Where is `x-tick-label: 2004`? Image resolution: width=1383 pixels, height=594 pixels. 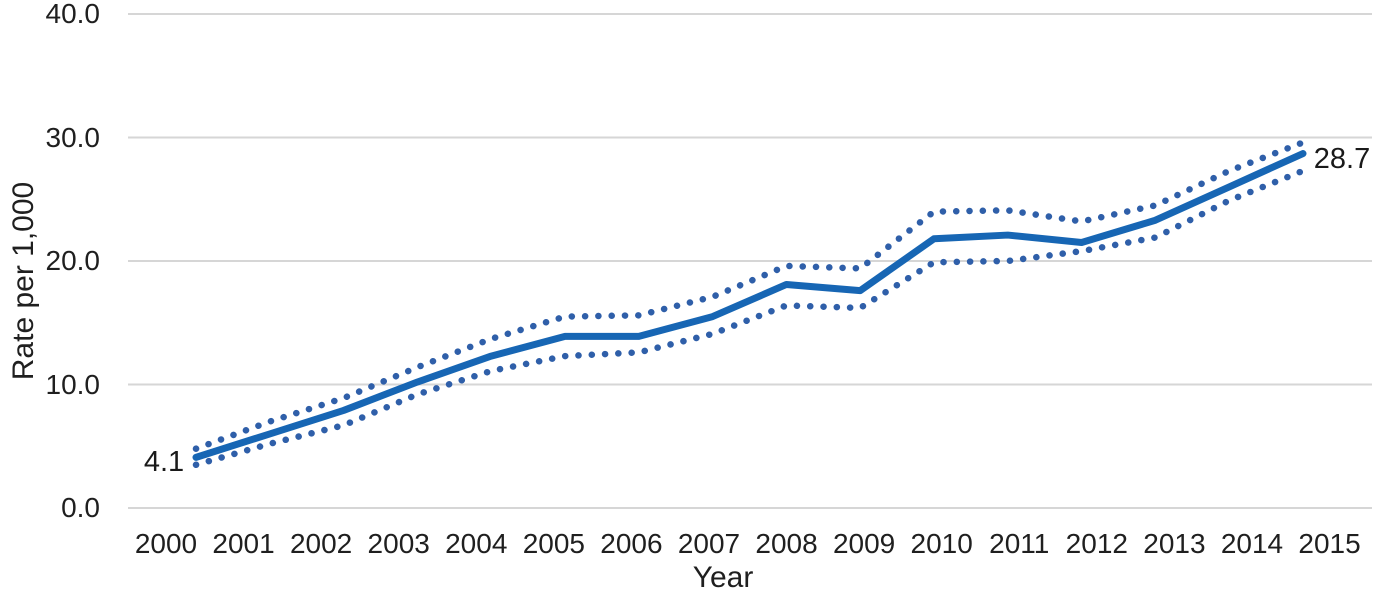 x-tick-label: 2004 is located at coordinates (476, 543).